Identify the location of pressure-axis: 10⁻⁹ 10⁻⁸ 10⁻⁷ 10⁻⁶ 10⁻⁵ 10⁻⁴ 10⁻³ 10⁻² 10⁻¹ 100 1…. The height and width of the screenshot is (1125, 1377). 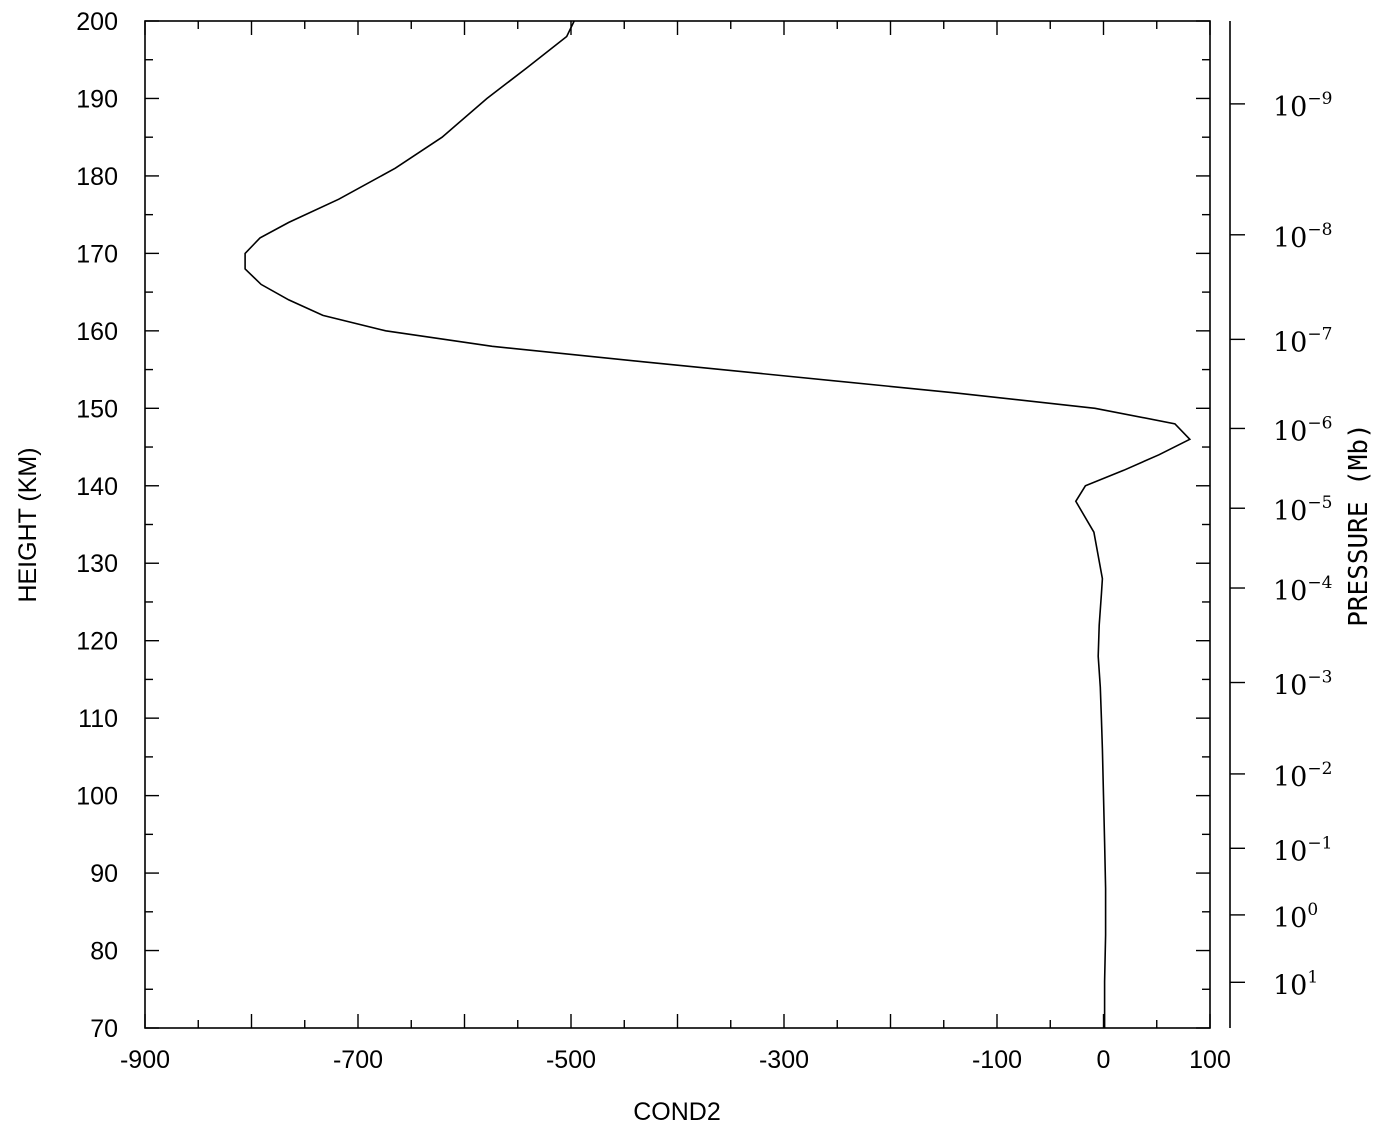
(1281, 545).